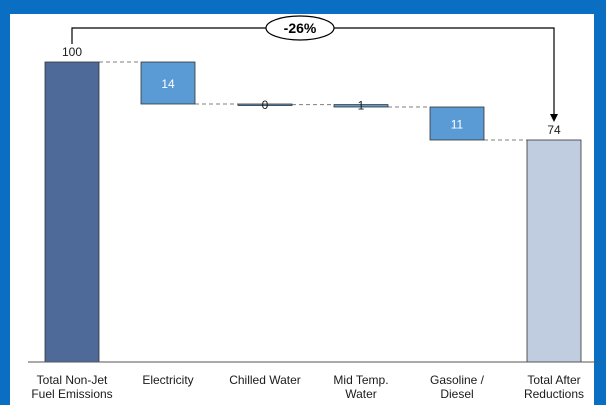 The height and width of the screenshot is (405, 606). I want to click on x-tick-label-4: Mid Temp. Water, so click(360, 387).